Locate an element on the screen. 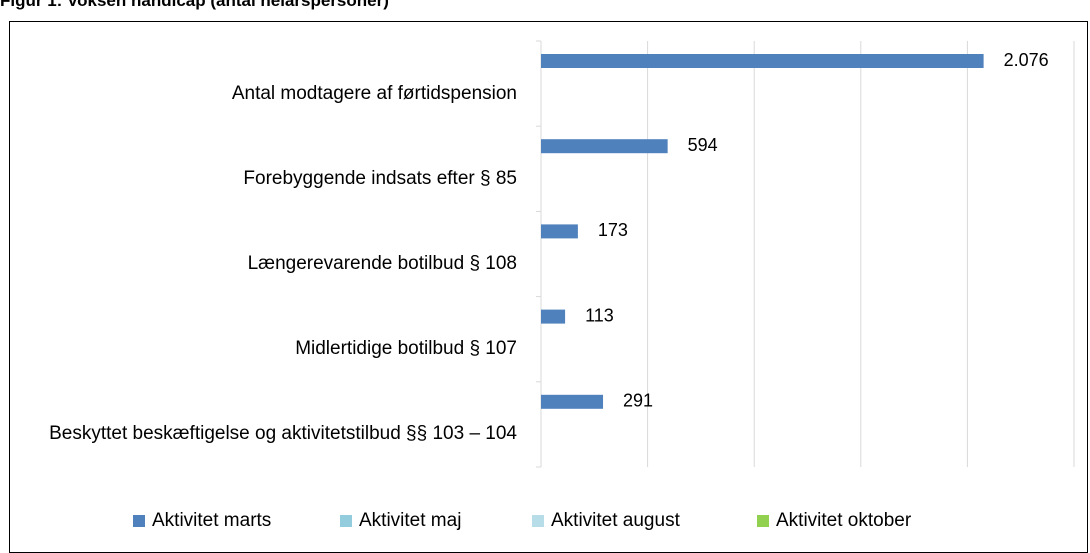 The width and height of the screenshot is (1090, 553). legend-label: Aktivitet august is located at coordinates (616, 520).